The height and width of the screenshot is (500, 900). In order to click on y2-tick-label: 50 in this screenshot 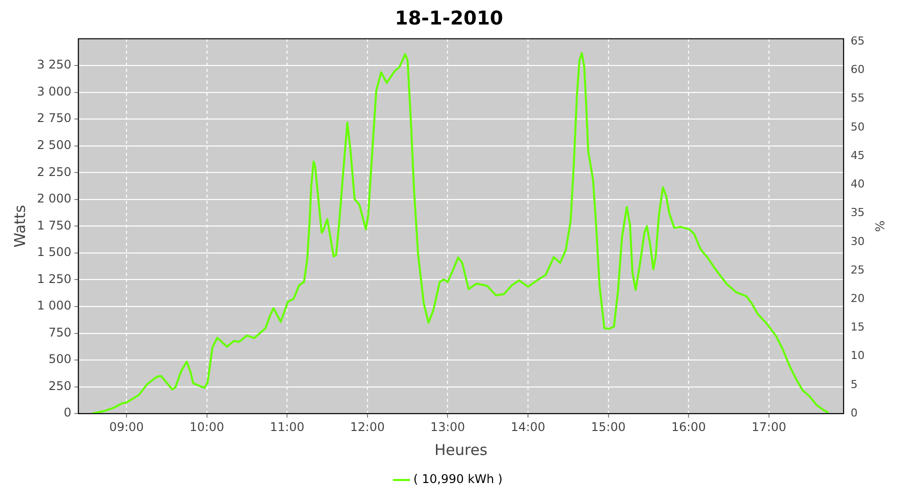, I will do `click(857, 127)`.